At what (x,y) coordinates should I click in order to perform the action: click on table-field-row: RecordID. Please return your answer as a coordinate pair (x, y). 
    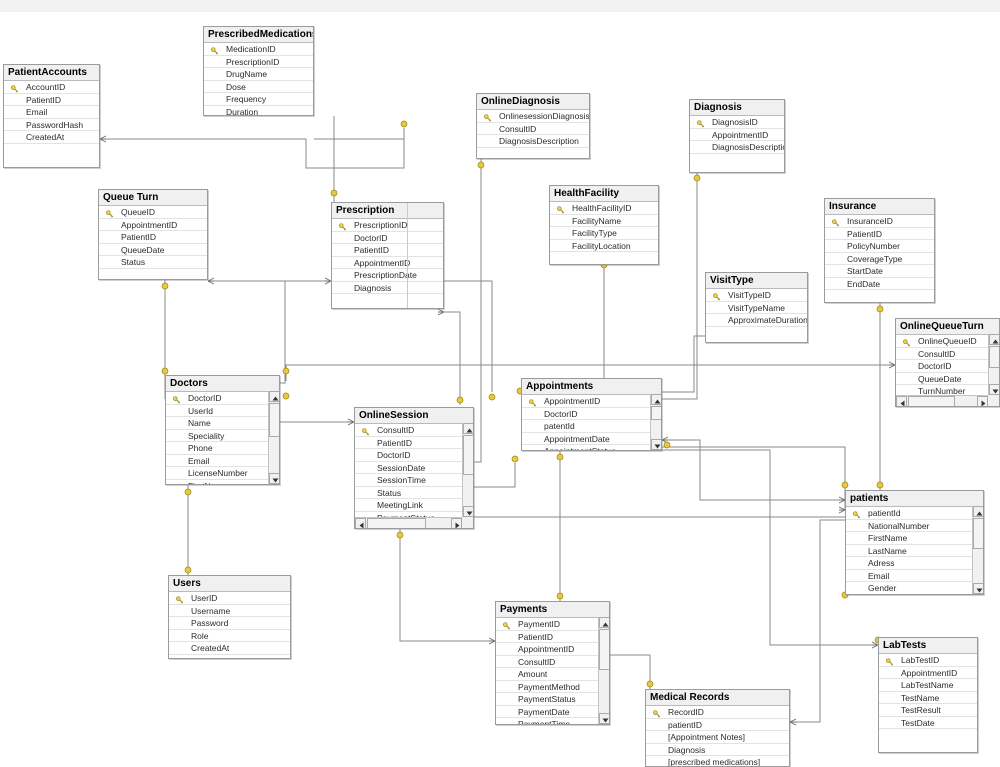
    Looking at the image, I should click on (717, 712).